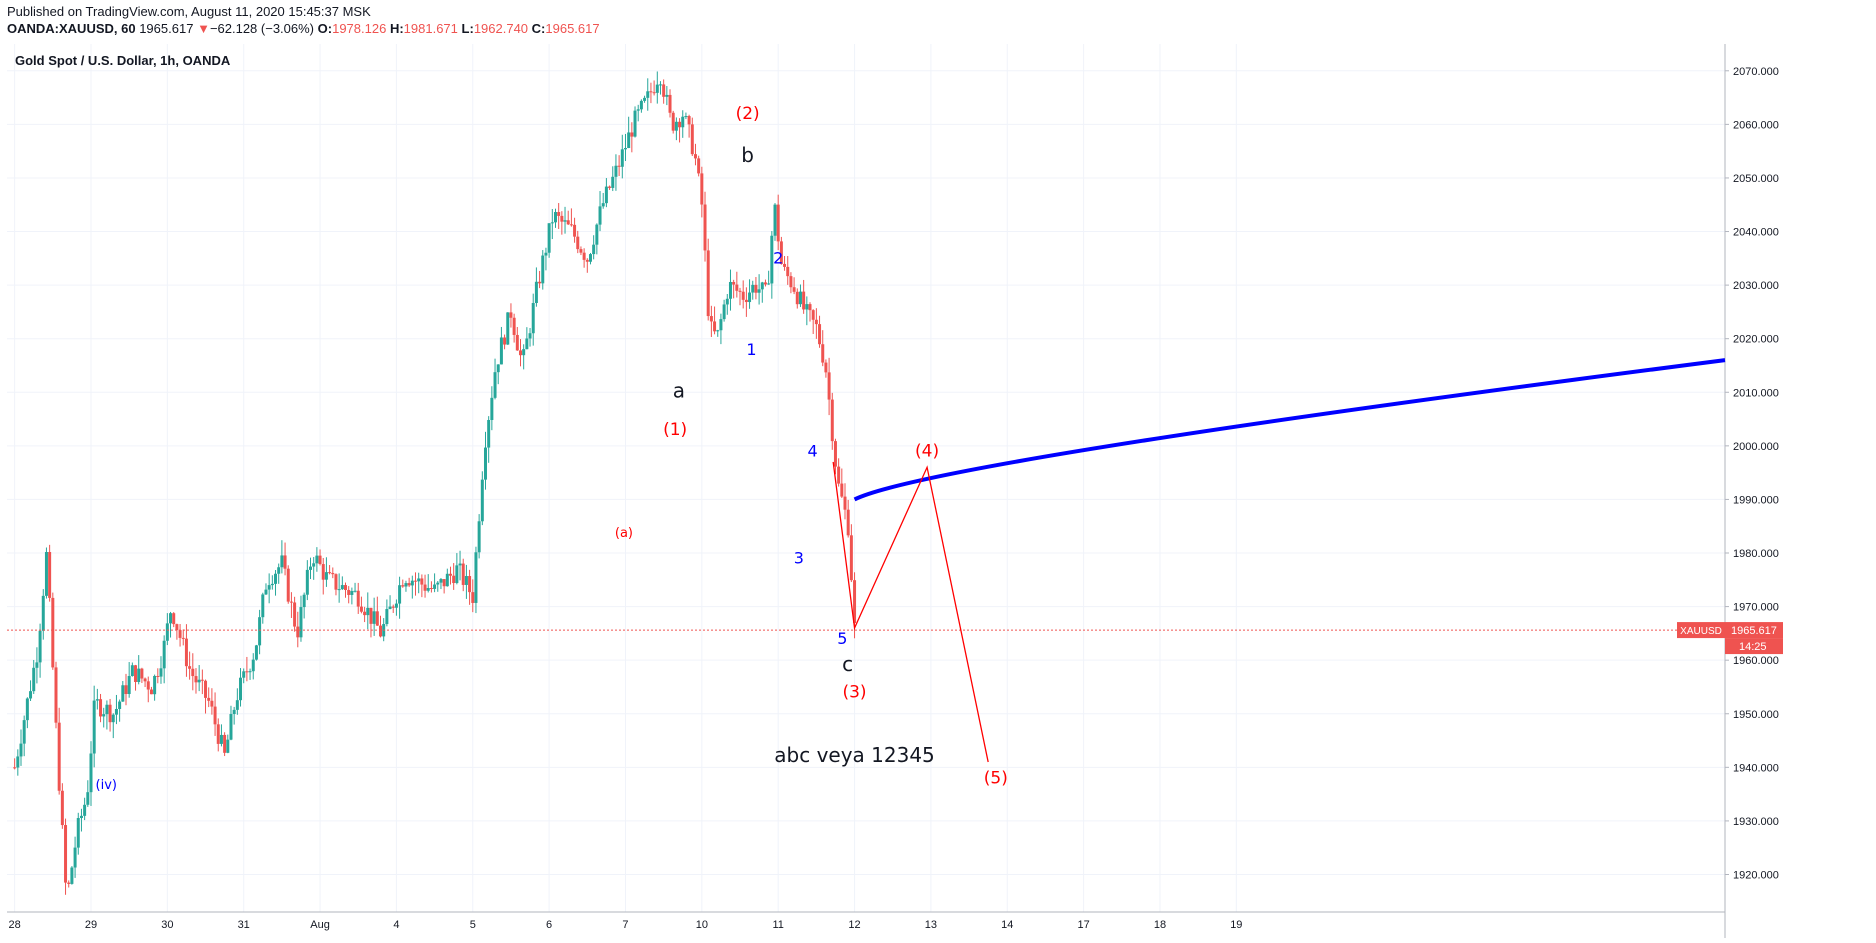  What do you see at coordinates (1756, 286) in the screenshot?
I see `y-tick-label: 2030.000` at bounding box center [1756, 286].